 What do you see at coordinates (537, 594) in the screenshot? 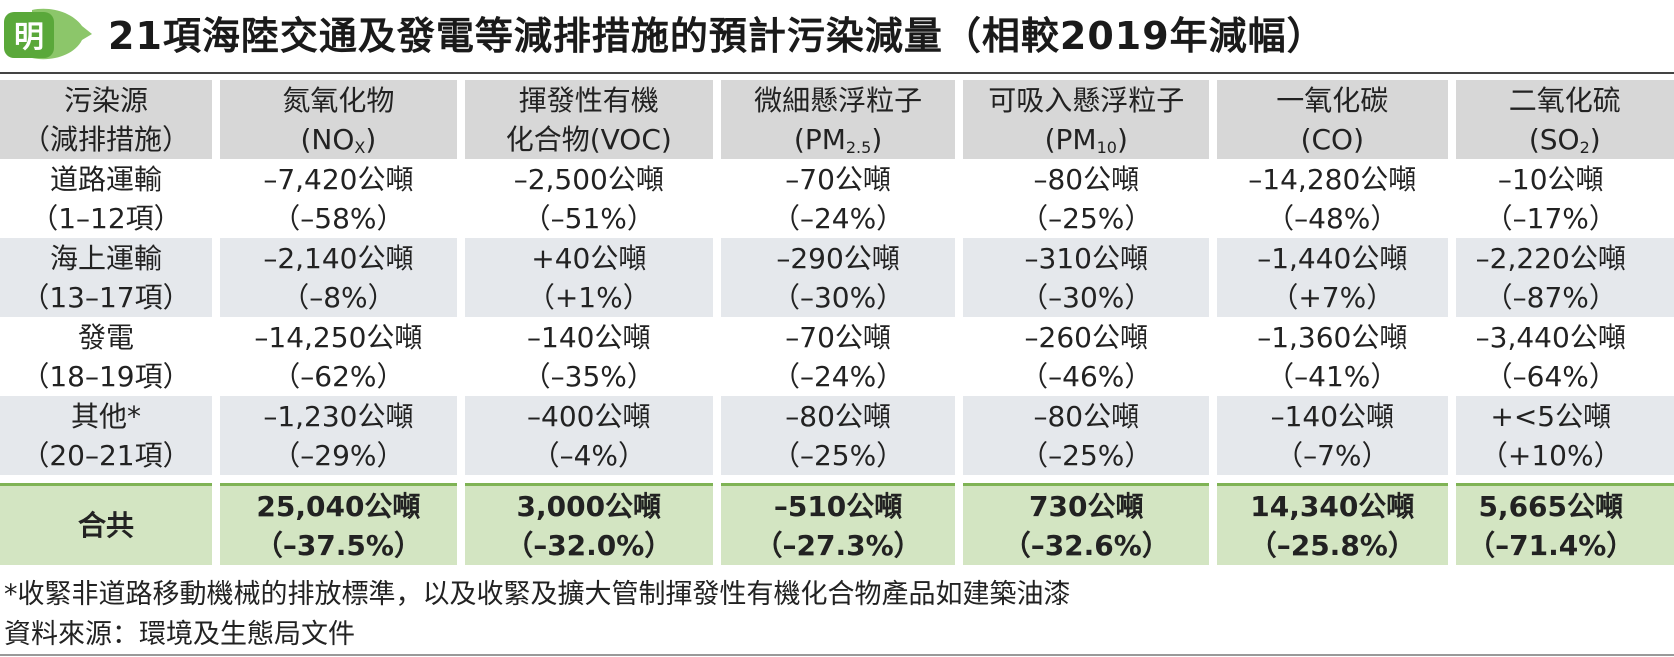
I see `footnote: *收緊非道路移動機械的排放標準，以及收緊及擴大管制揮發性有機化合物產品如建築油漆` at bounding box center [537, 594].